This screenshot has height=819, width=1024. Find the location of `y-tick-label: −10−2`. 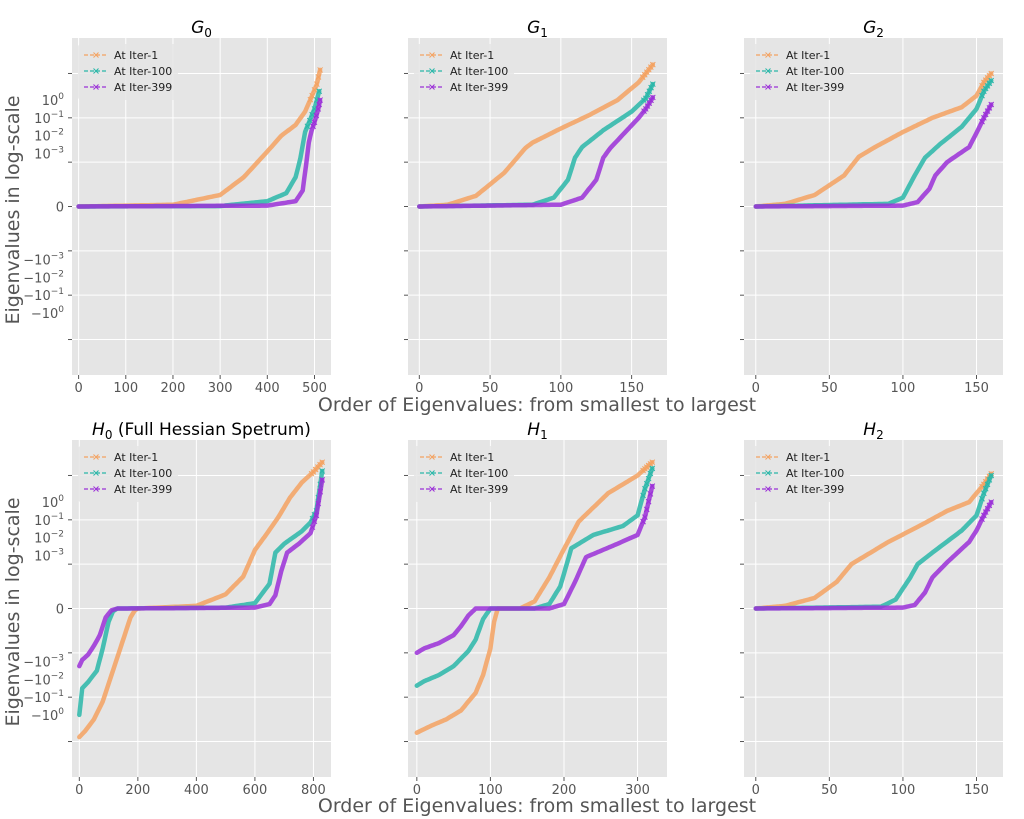

y-tick-label: −10−2 is located at coordinates (43, 679).